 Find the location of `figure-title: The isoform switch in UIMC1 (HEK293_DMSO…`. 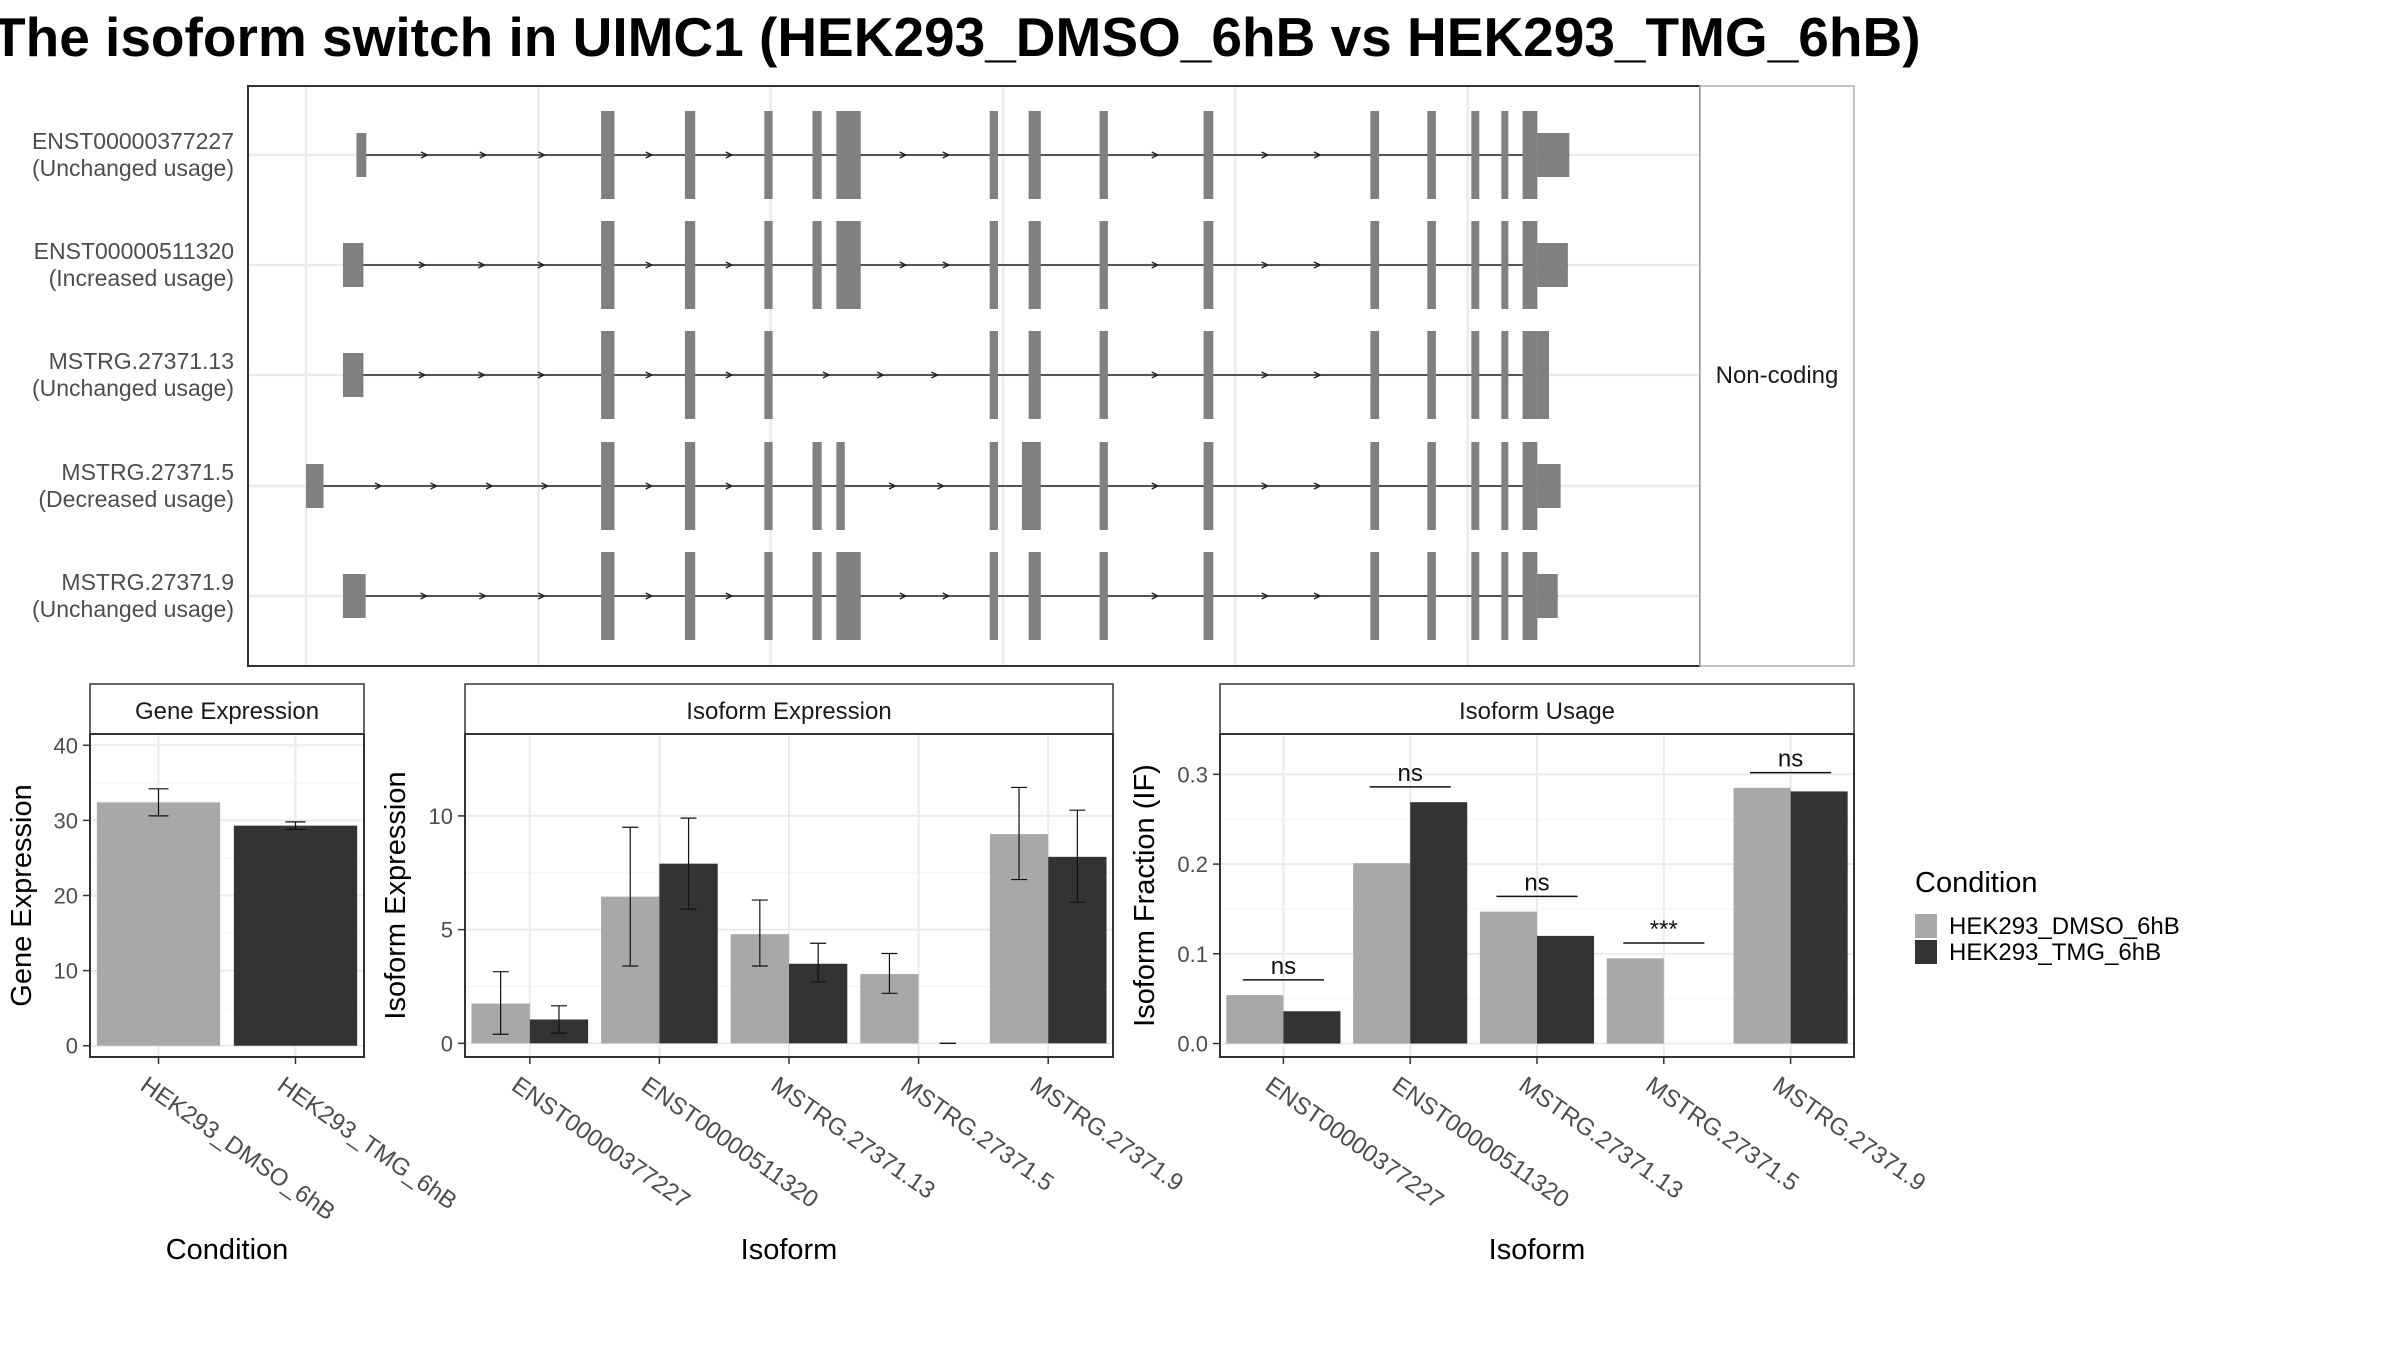

figure-title: The isoform switch in UIMC1 (HEK293_DMSO… is located at coordinates (960, 37).